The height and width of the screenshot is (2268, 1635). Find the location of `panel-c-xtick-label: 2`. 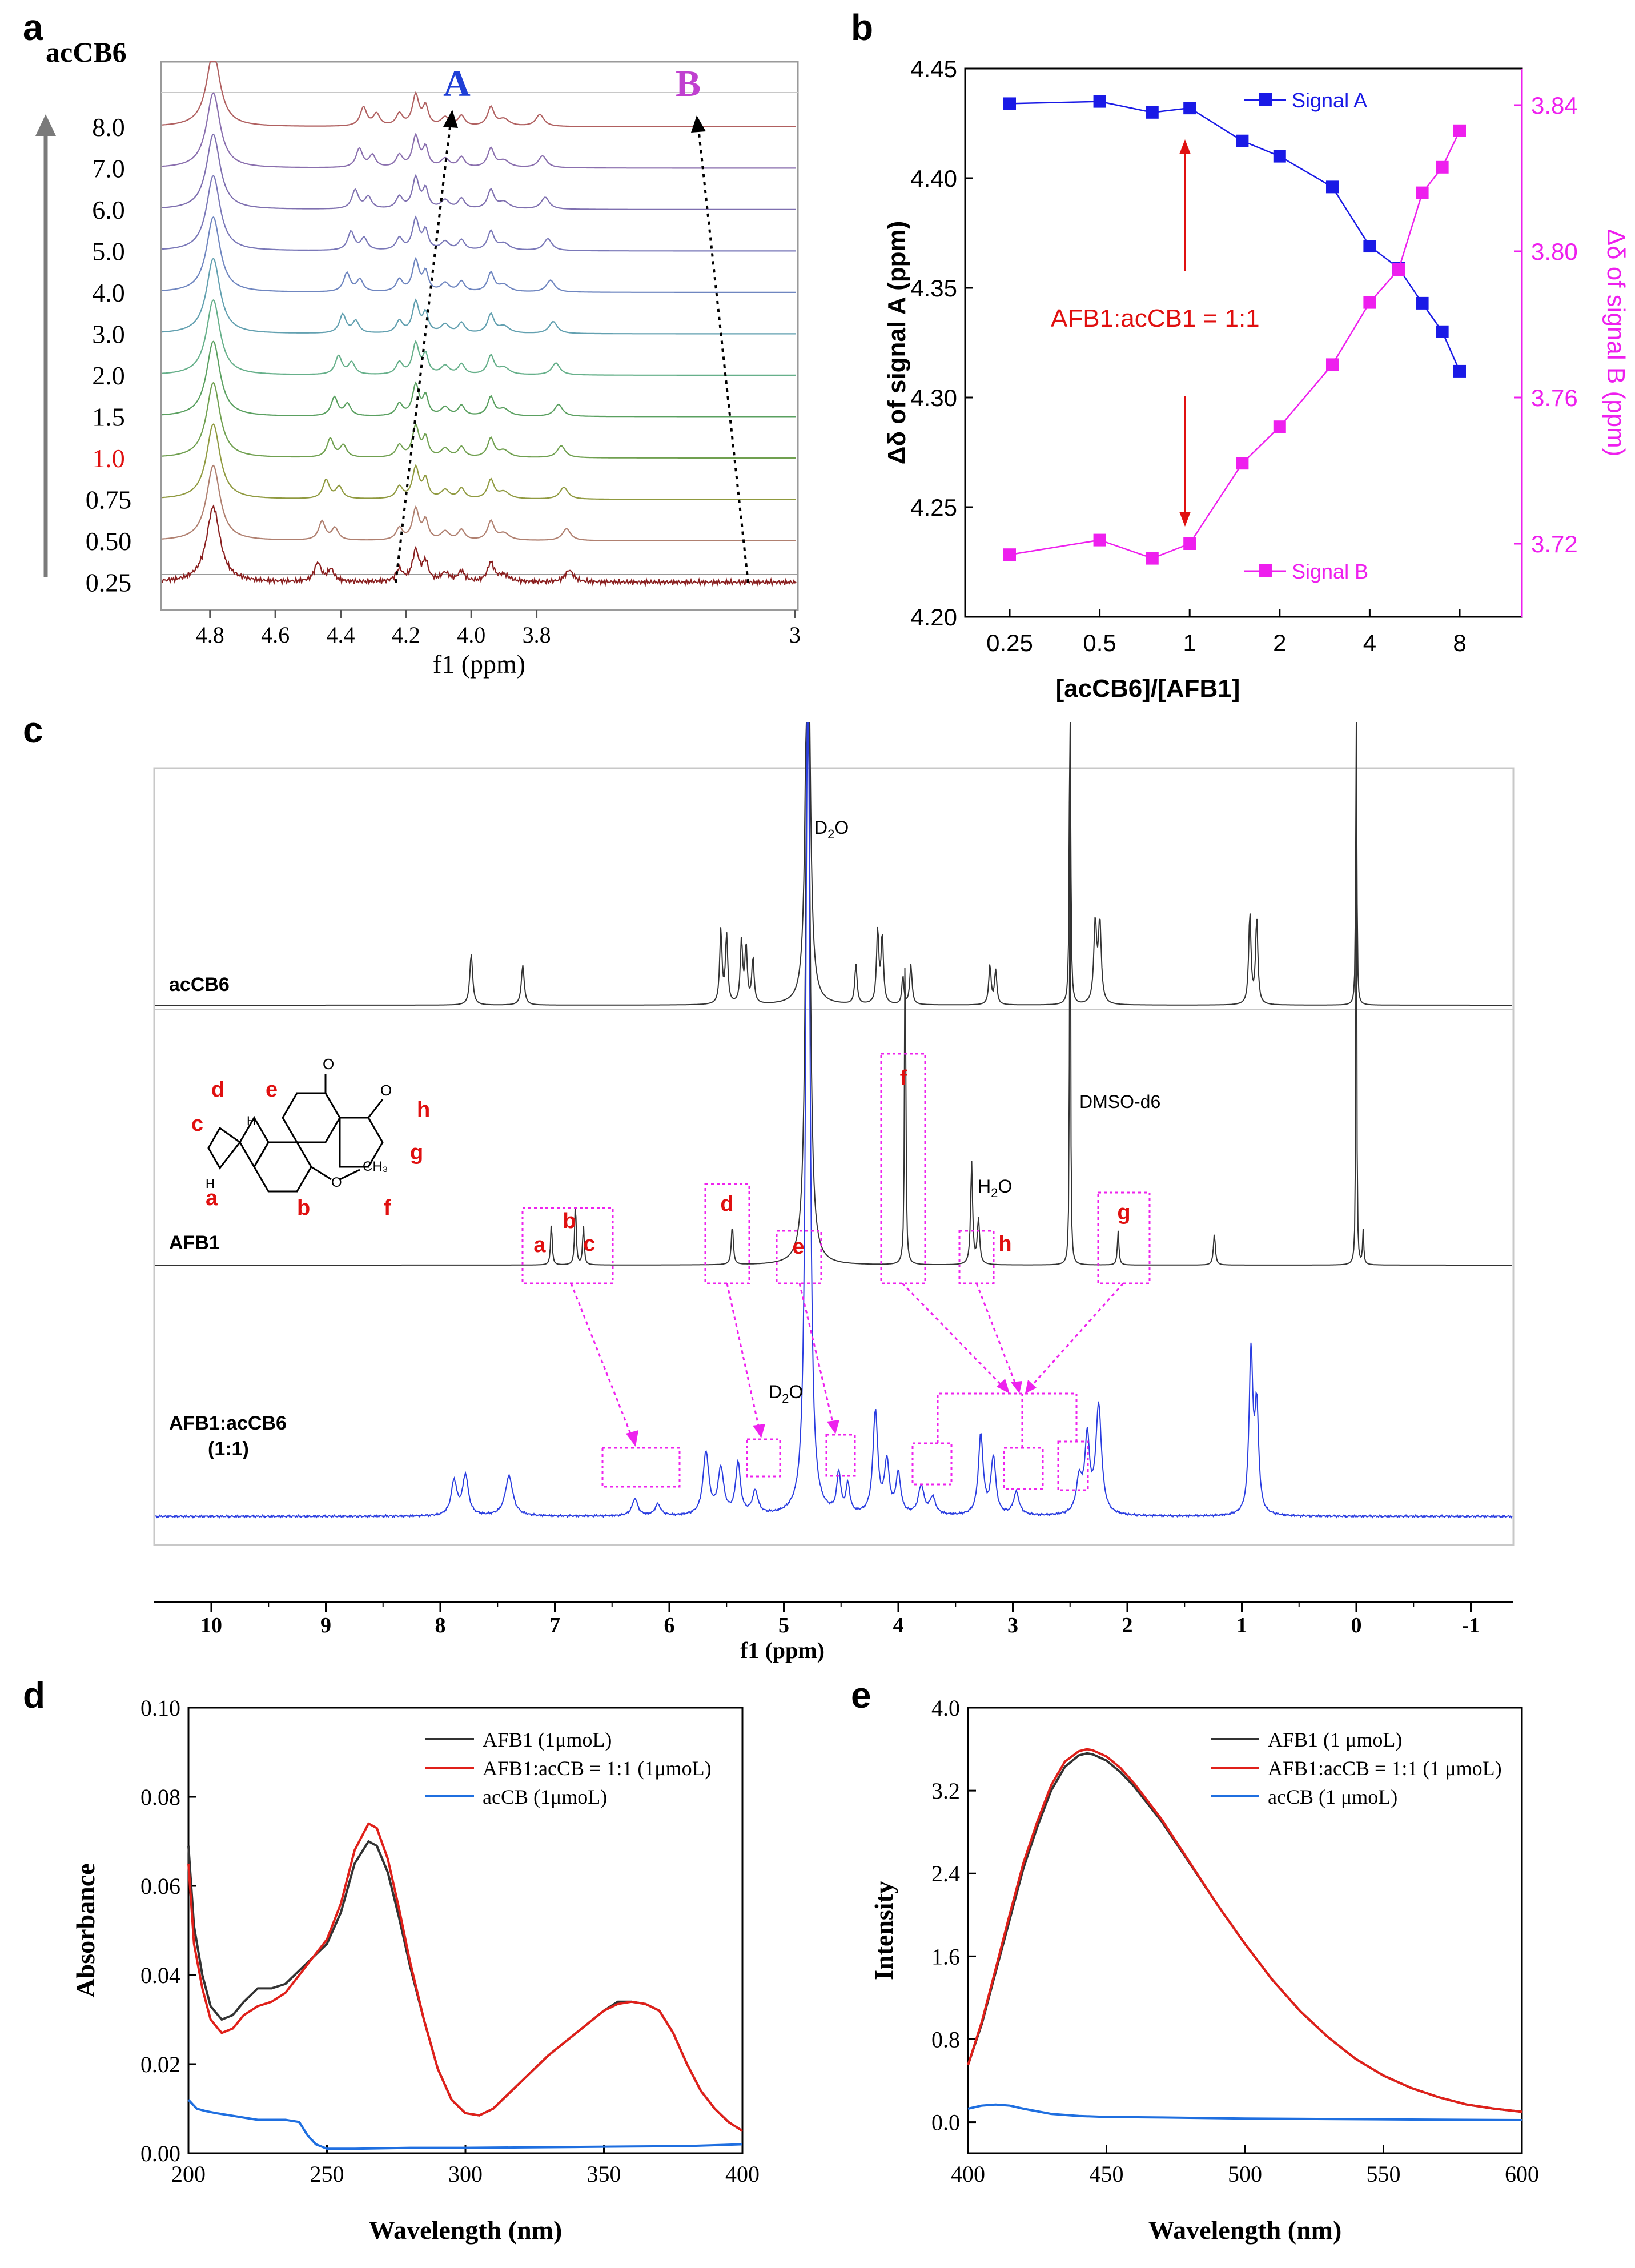

panel-c-xtick-label: 2 is located at coordinates (1127, 1625).